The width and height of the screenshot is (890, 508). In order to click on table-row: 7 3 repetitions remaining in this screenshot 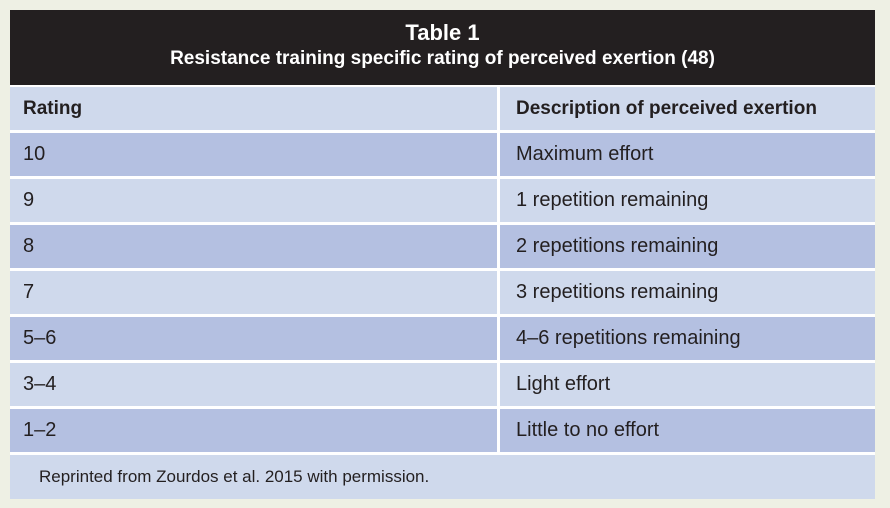, I will do `click(442, 292)`.